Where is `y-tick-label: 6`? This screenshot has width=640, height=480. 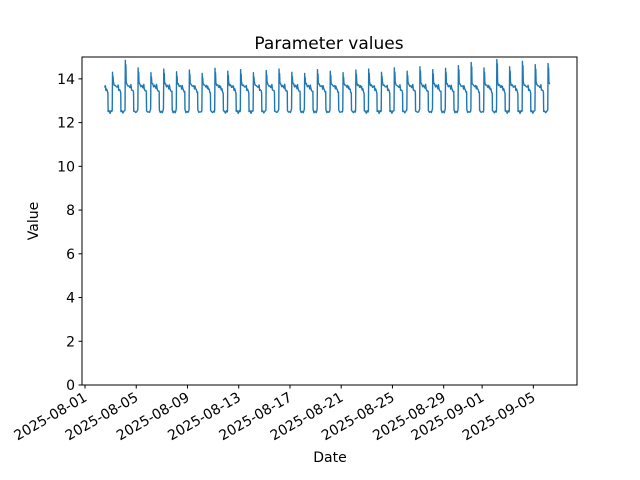
y-tick-label: 6 is located at coordinates (70, 255).